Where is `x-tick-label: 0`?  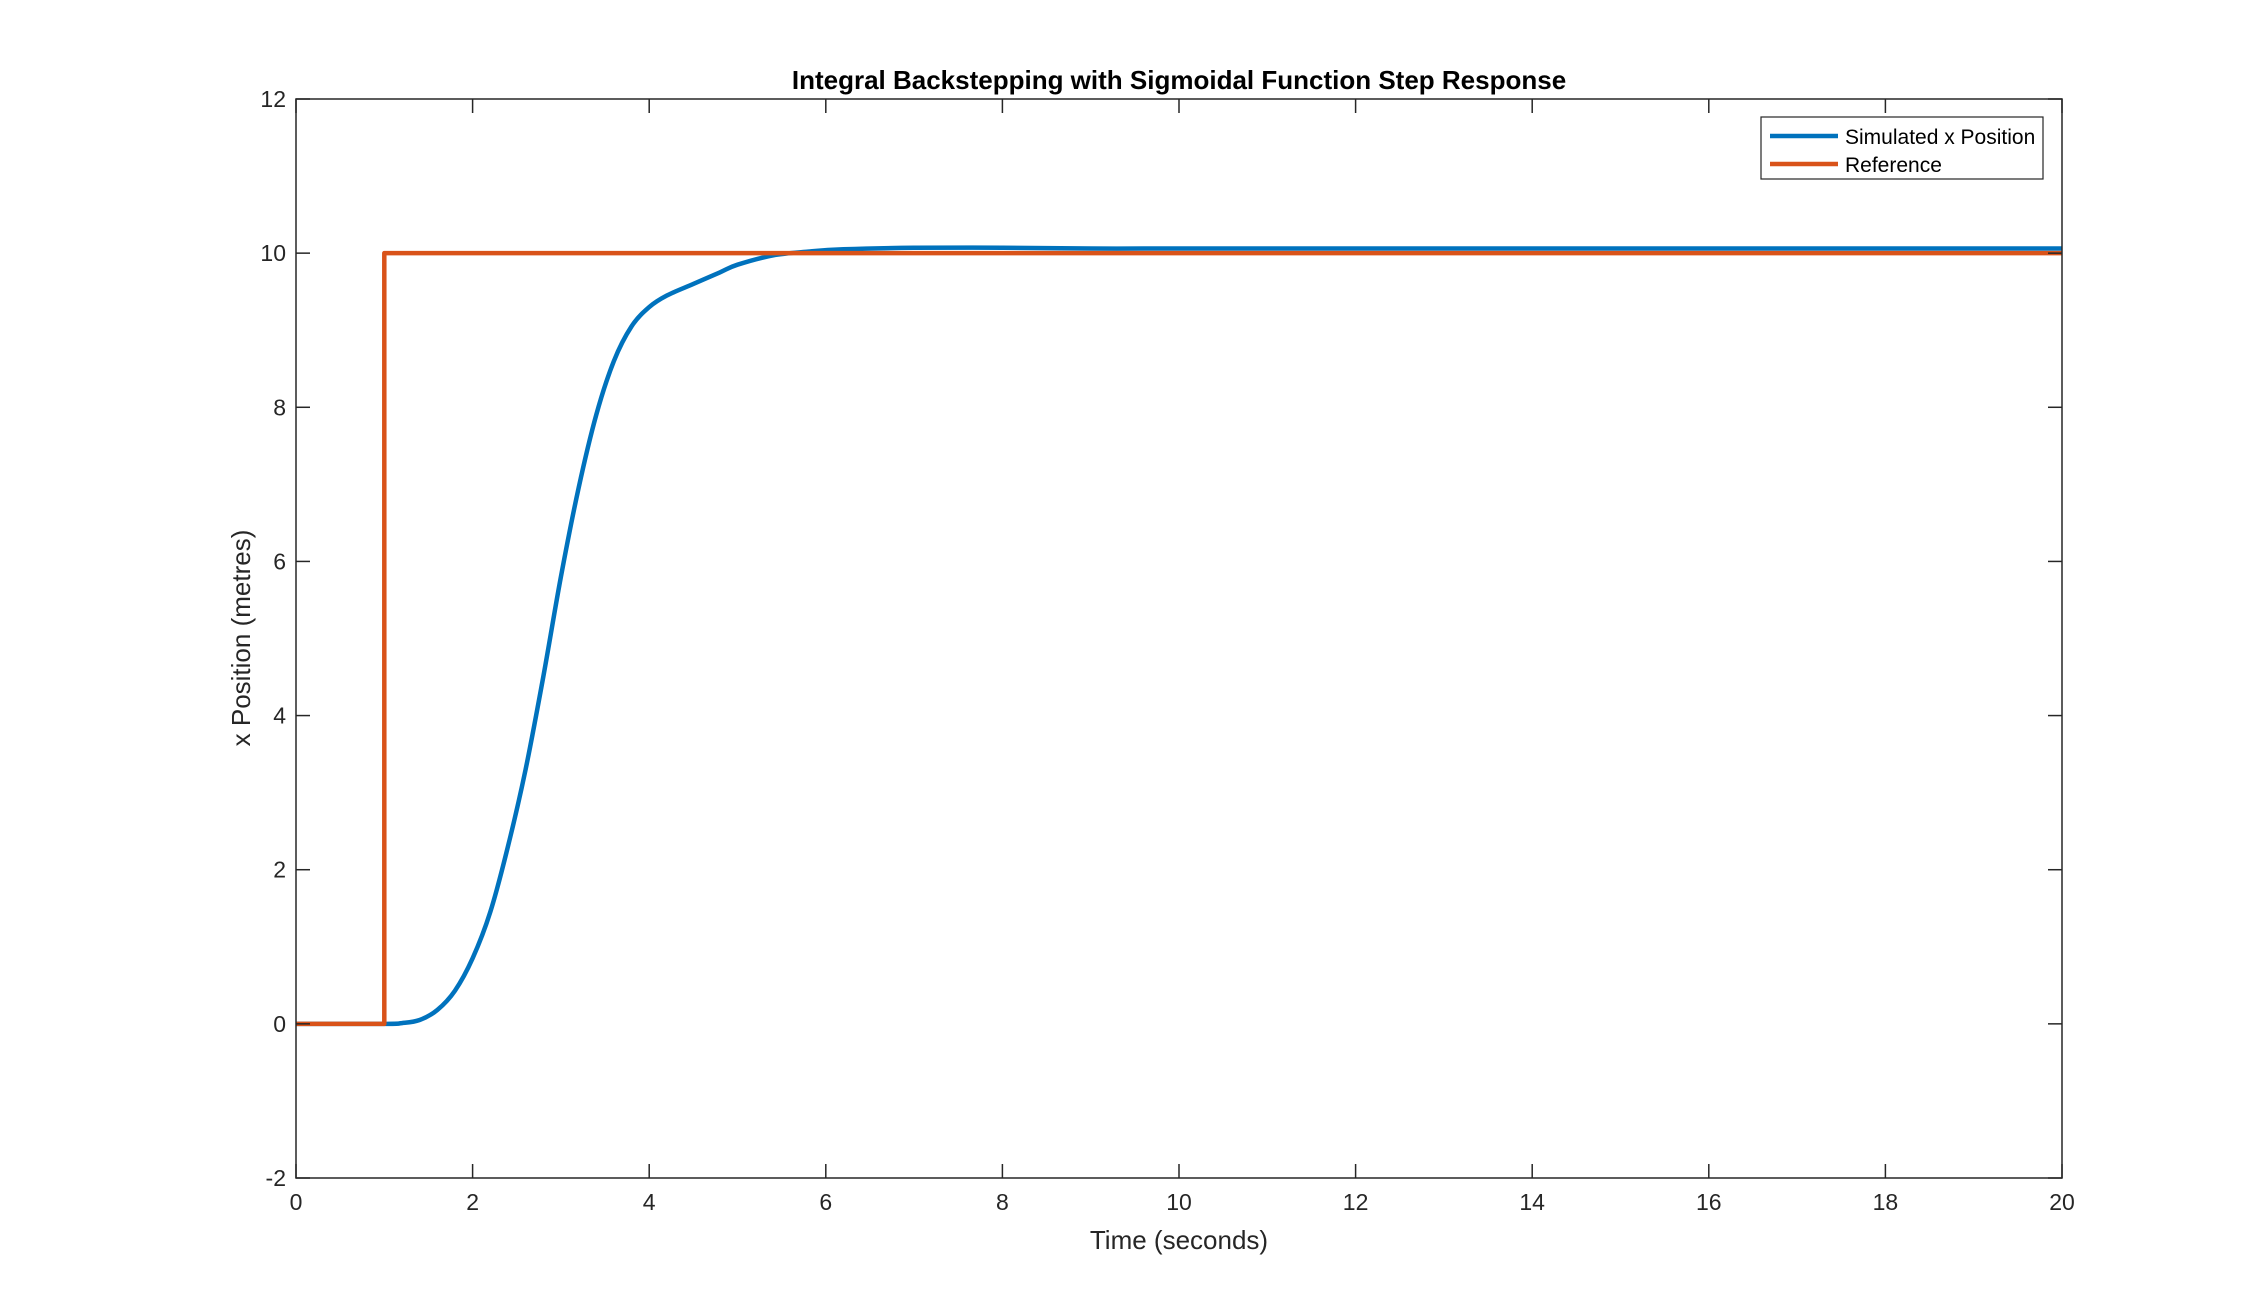
x-tick-label: 0 is located at coordinates (296, 1202).